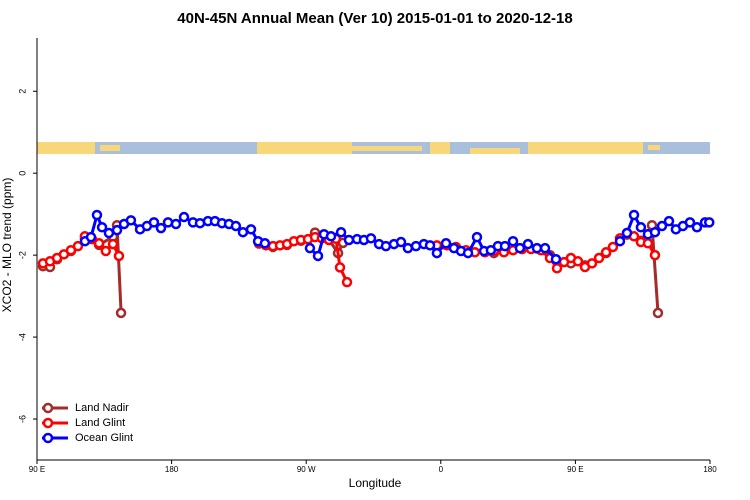  What do you see at coordinates (22, 337) in the screenshot?
I see `y-tick-label: -4` at bounding box center [22, 337].